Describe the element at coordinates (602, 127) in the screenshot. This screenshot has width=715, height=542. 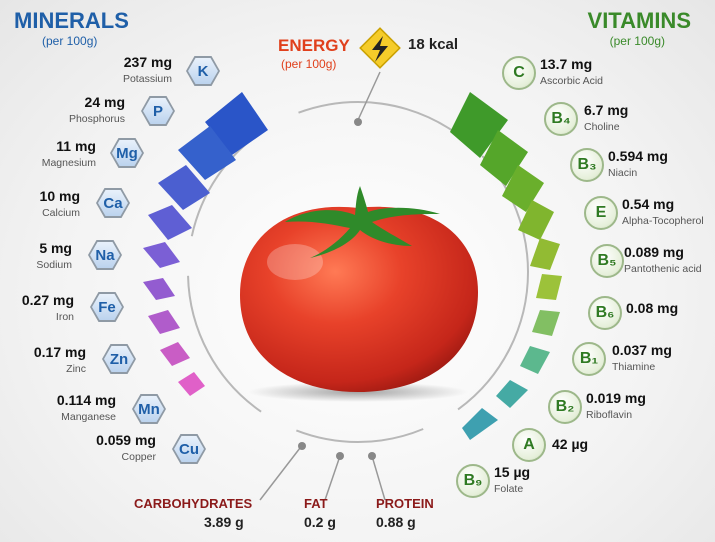
I see `vitamin-name: Choline` at that location.